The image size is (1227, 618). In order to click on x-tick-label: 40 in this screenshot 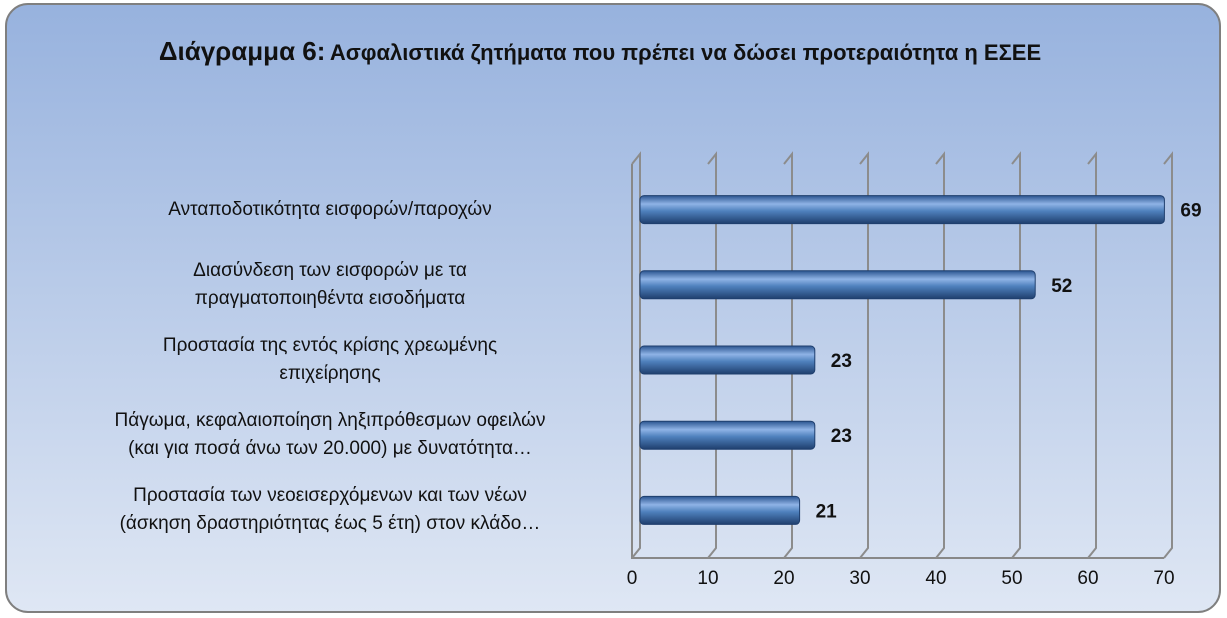, I will do `click(935, 578)`.